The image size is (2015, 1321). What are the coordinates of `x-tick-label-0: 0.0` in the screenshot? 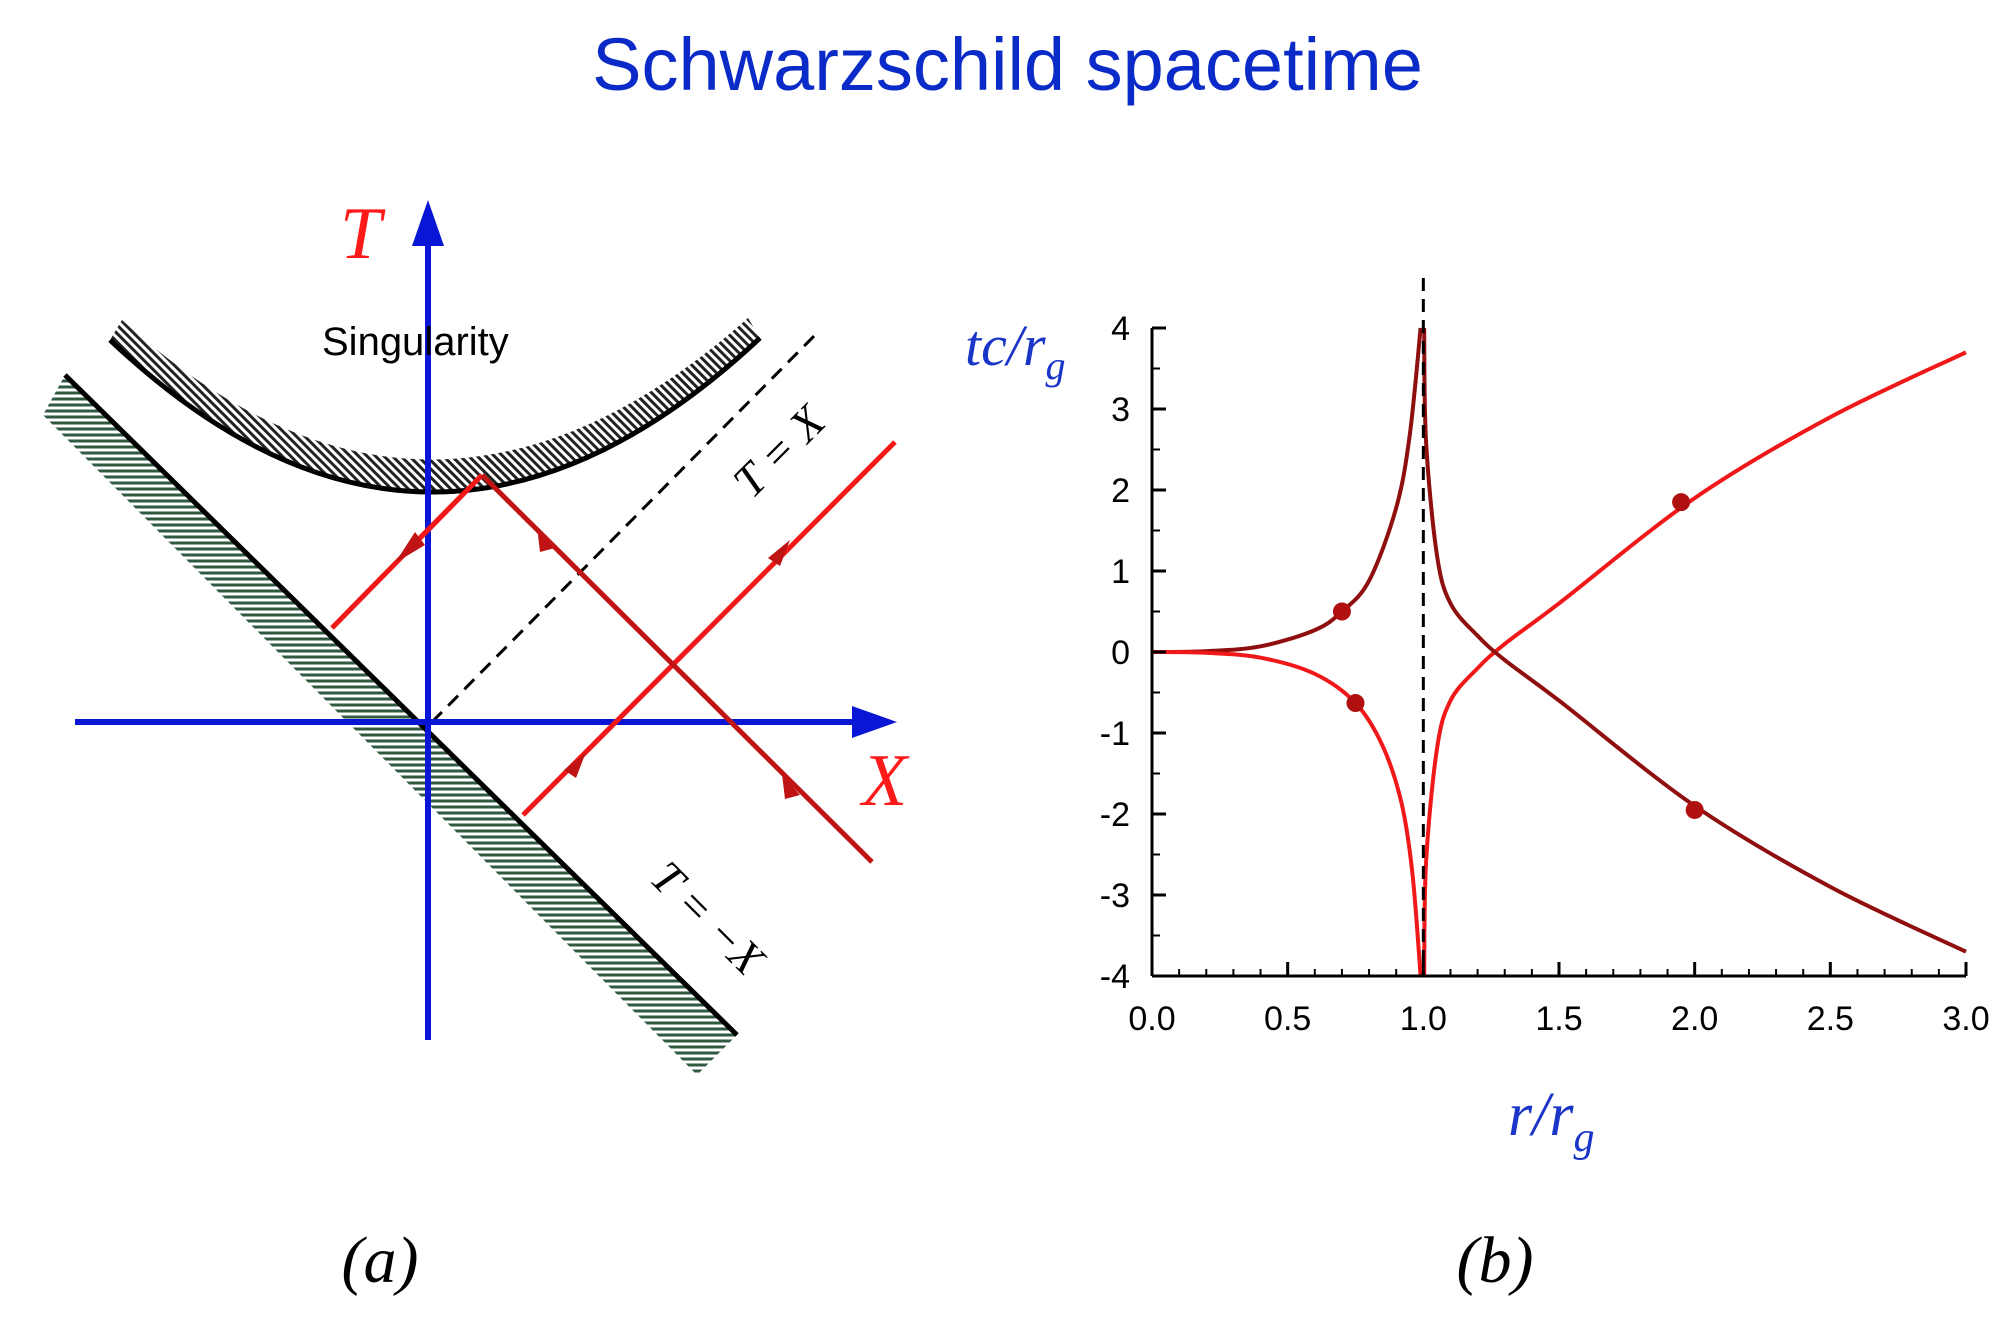 It's located at (1151, 1019).